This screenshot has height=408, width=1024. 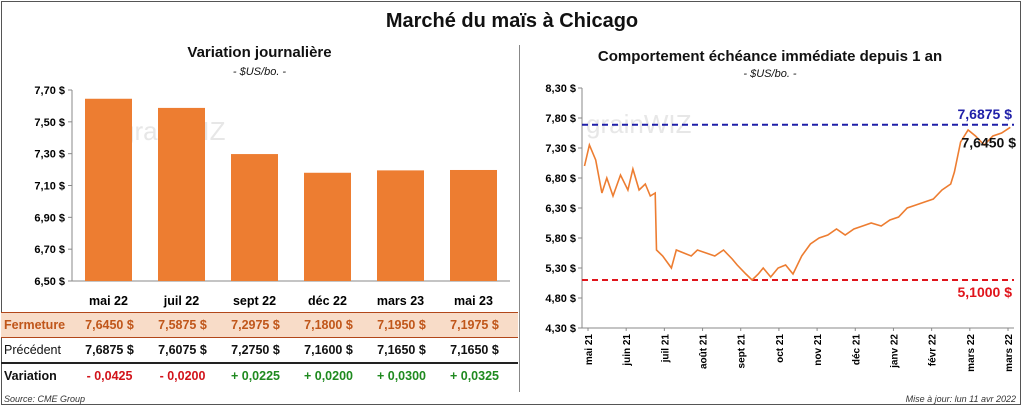 I want to click on x-tick-label: août 21, so click(x=704, y=351).